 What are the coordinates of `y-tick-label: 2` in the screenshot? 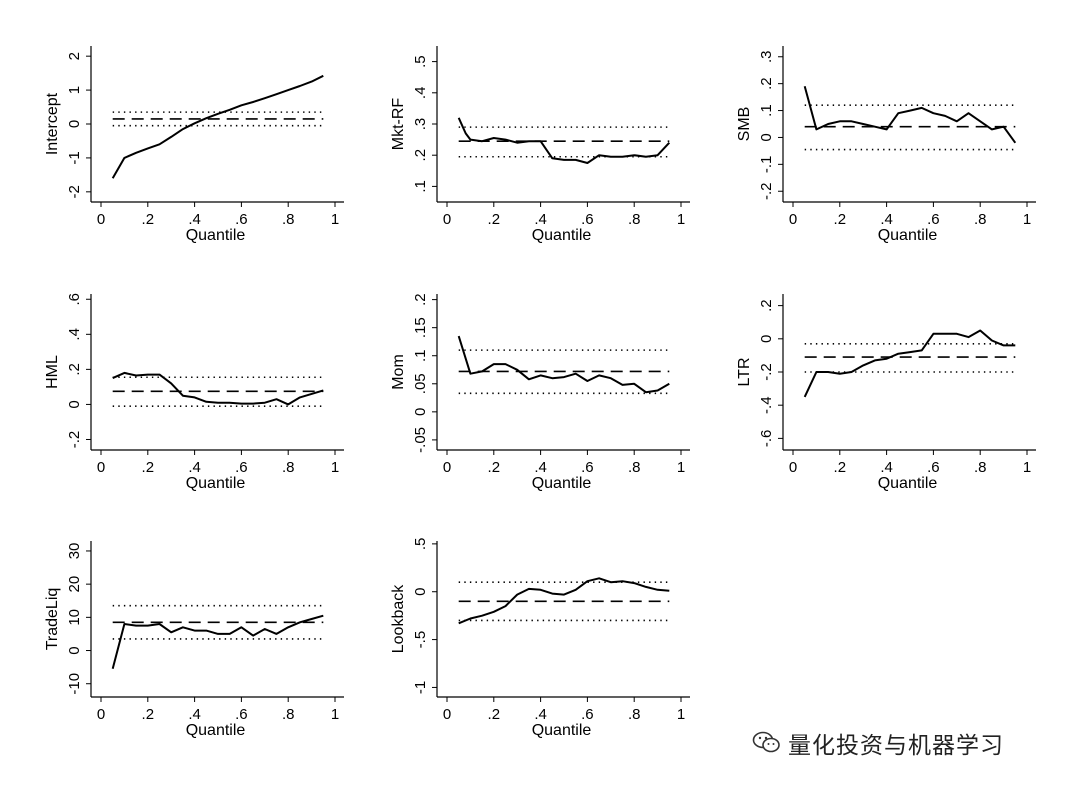 It's located at (74, 56).